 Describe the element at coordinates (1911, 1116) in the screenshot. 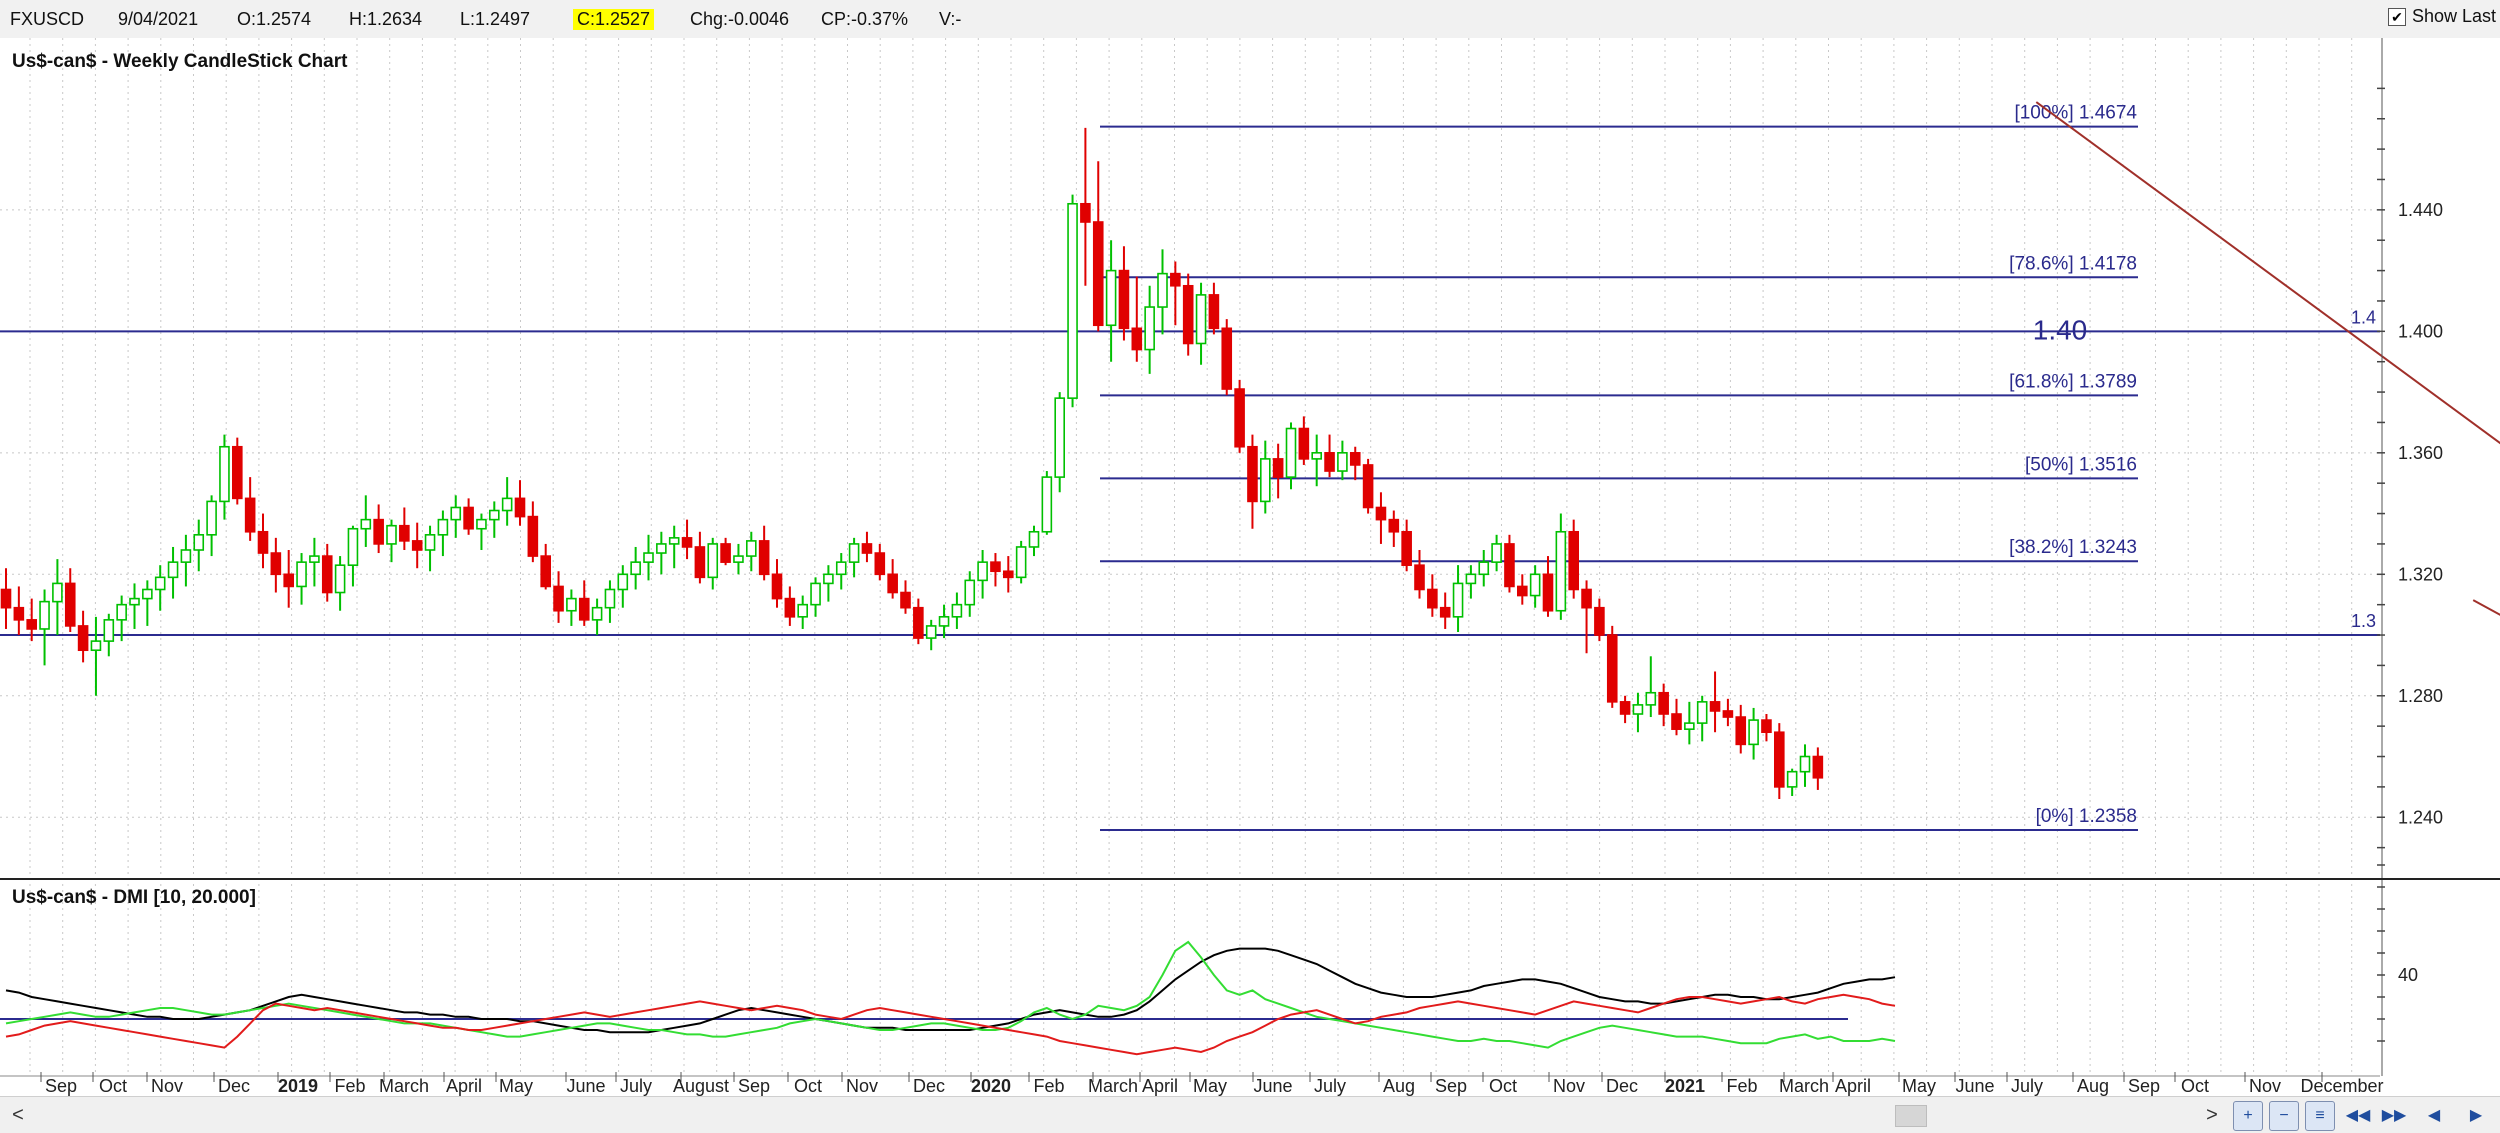

I see `scrollbar-thumb` at that location.